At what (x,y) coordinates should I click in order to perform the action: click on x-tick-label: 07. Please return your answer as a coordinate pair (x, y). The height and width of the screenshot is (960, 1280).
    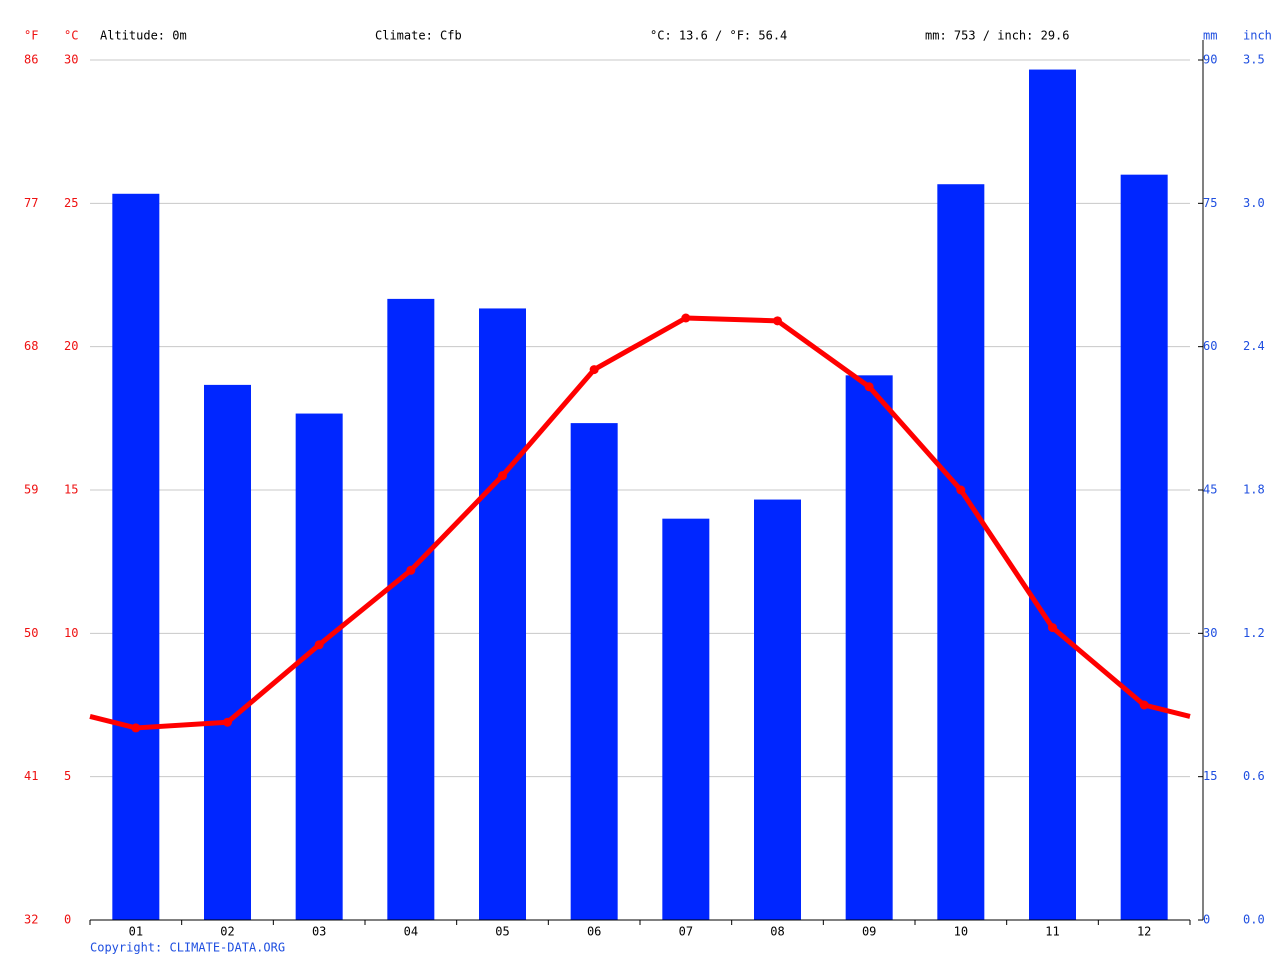
    Looking at the image, I should click on (686, 932).